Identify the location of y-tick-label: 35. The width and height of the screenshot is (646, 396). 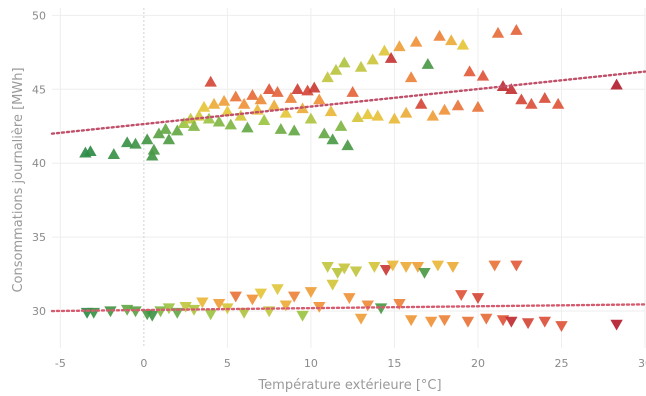
(39, 237).